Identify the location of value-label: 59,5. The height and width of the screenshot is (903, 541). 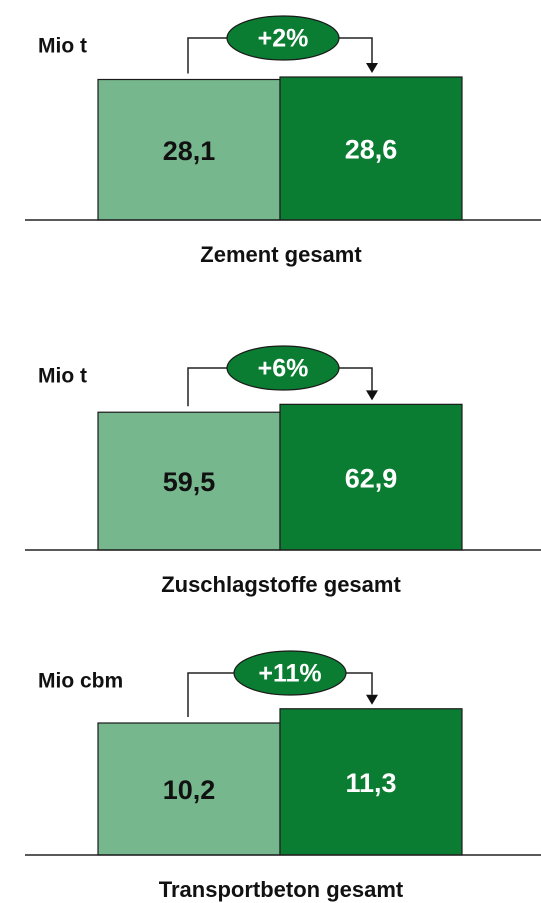
(189, 482).